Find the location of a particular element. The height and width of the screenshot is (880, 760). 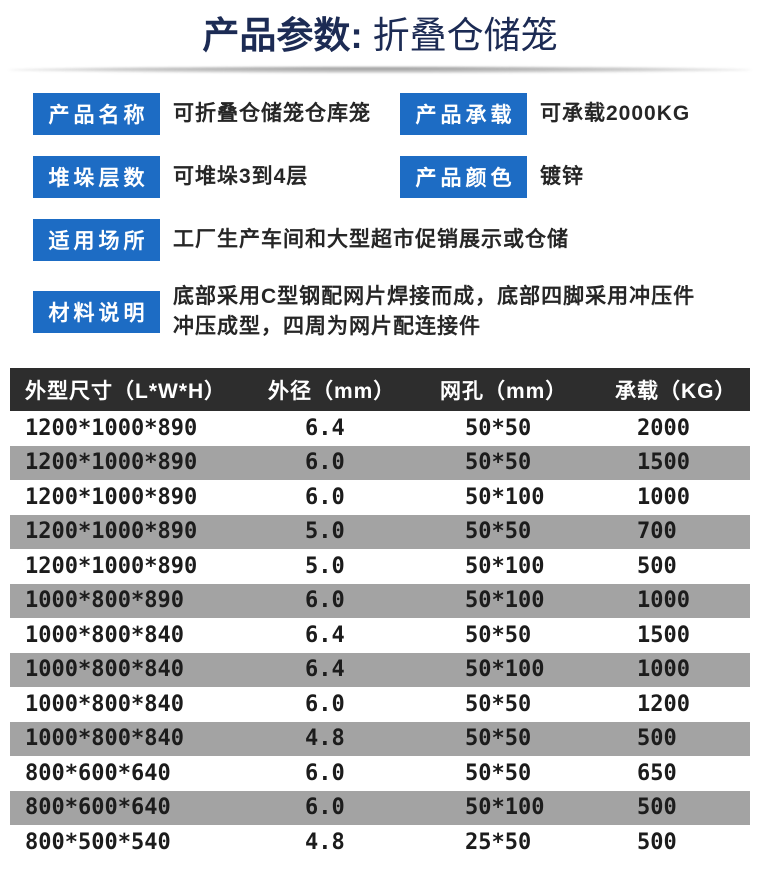

header-cell-diameter: 外径（mm） is located at coordinates (332, 391).